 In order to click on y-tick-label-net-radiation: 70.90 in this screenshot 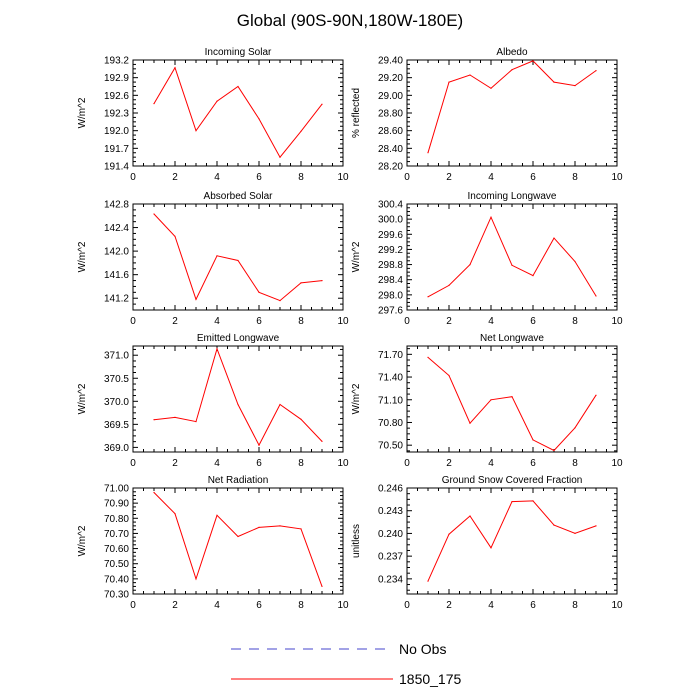, I will do `click(116, 504)`.